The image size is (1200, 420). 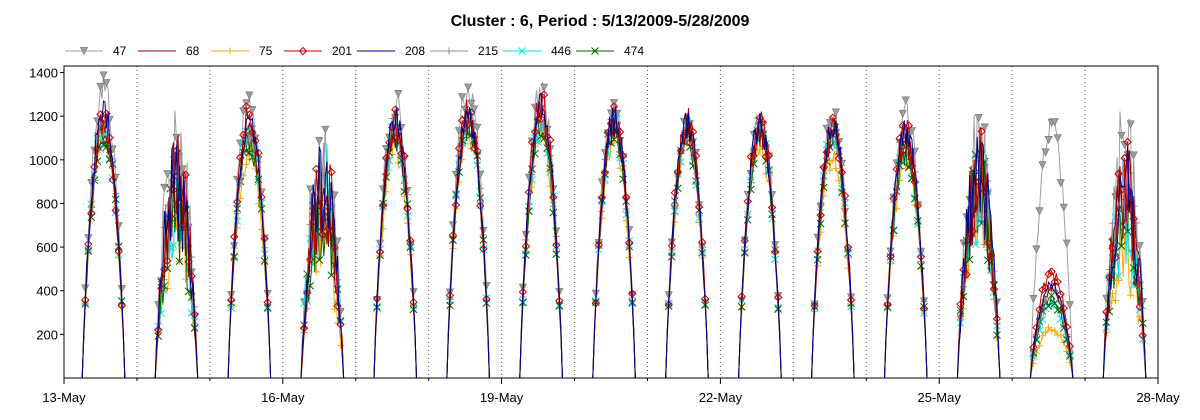 What do you see at coordinates (488, 51) in the screenshot?
I see `legend-label: 215` at bounding box center [488, 51].